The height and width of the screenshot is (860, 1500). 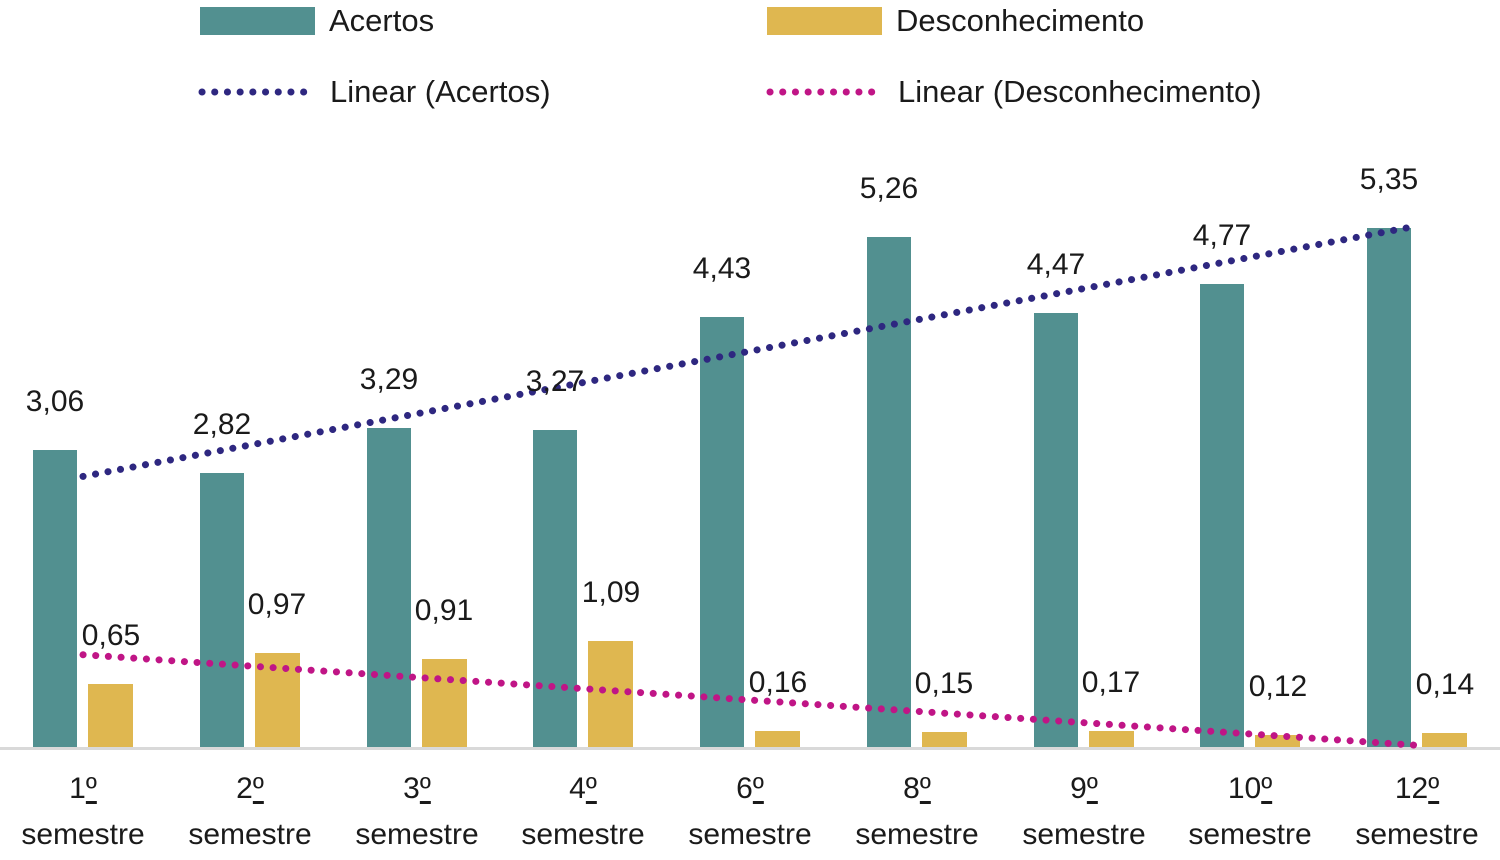 I want to click on x-axis-label-2: 2º semestre, so click(x=250, y=811).